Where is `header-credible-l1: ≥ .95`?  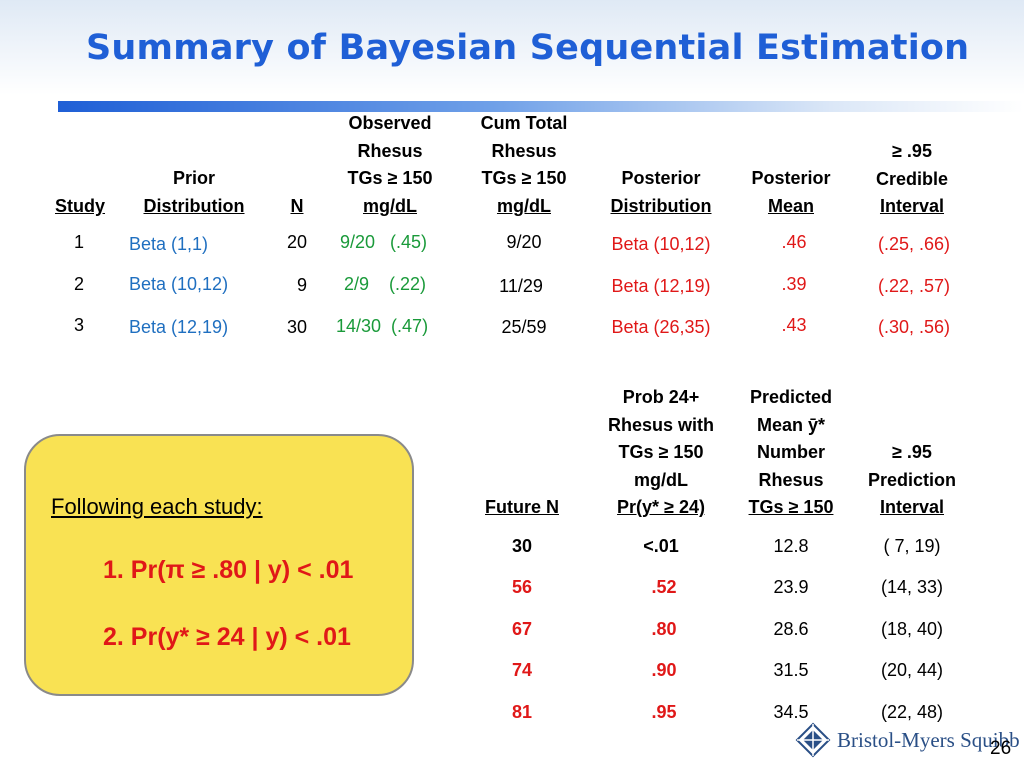 header-credible-l1: ≥ .95 is located at coordinates (912, 151).